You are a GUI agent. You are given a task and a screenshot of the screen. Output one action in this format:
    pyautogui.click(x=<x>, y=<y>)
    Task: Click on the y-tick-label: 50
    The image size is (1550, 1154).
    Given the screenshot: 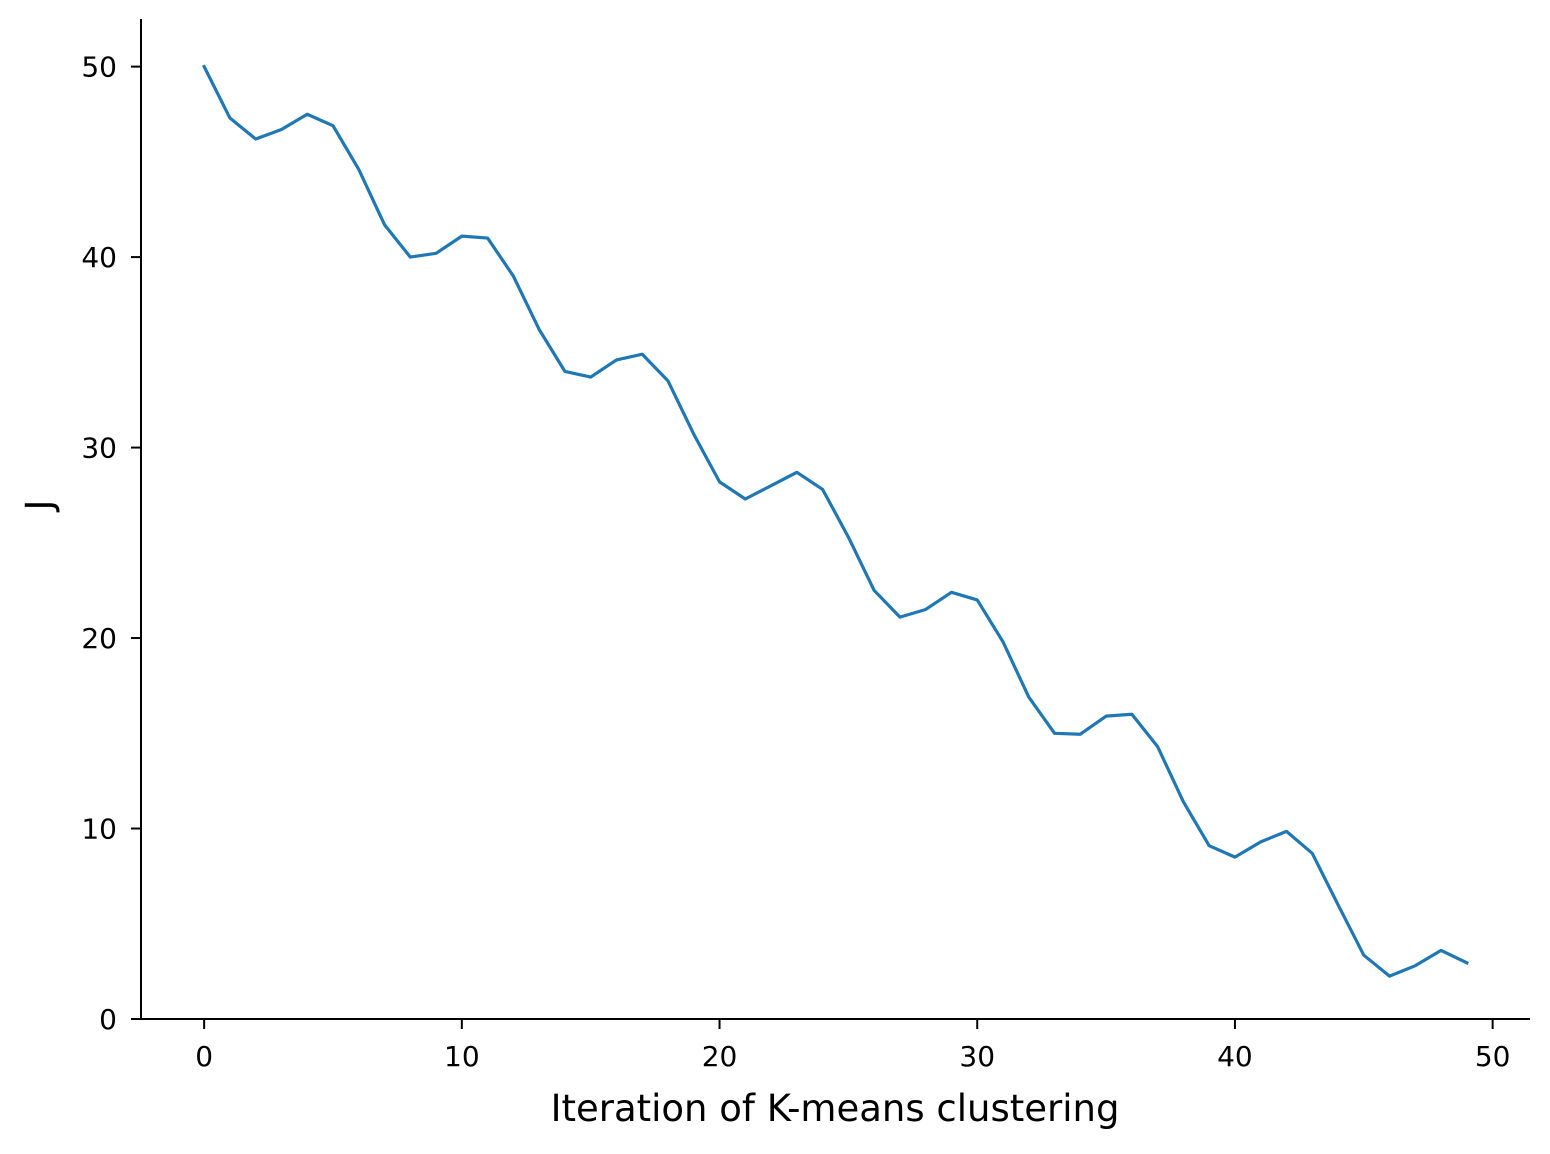 What is the action you would take?
    pyautogui.click(x=99, y=67)
    